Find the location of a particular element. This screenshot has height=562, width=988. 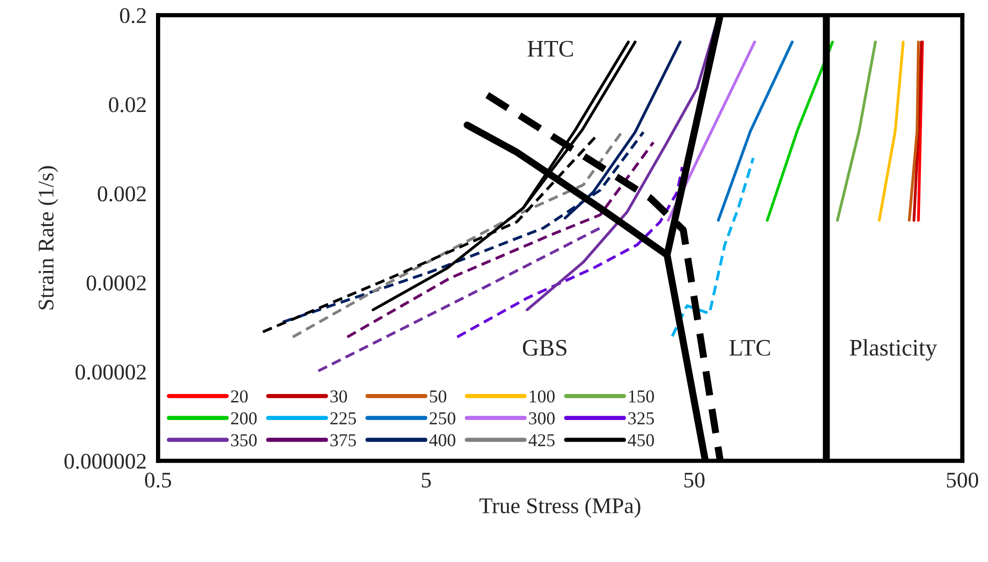

annotation: Plasticity is located at coordinates (893, 350).